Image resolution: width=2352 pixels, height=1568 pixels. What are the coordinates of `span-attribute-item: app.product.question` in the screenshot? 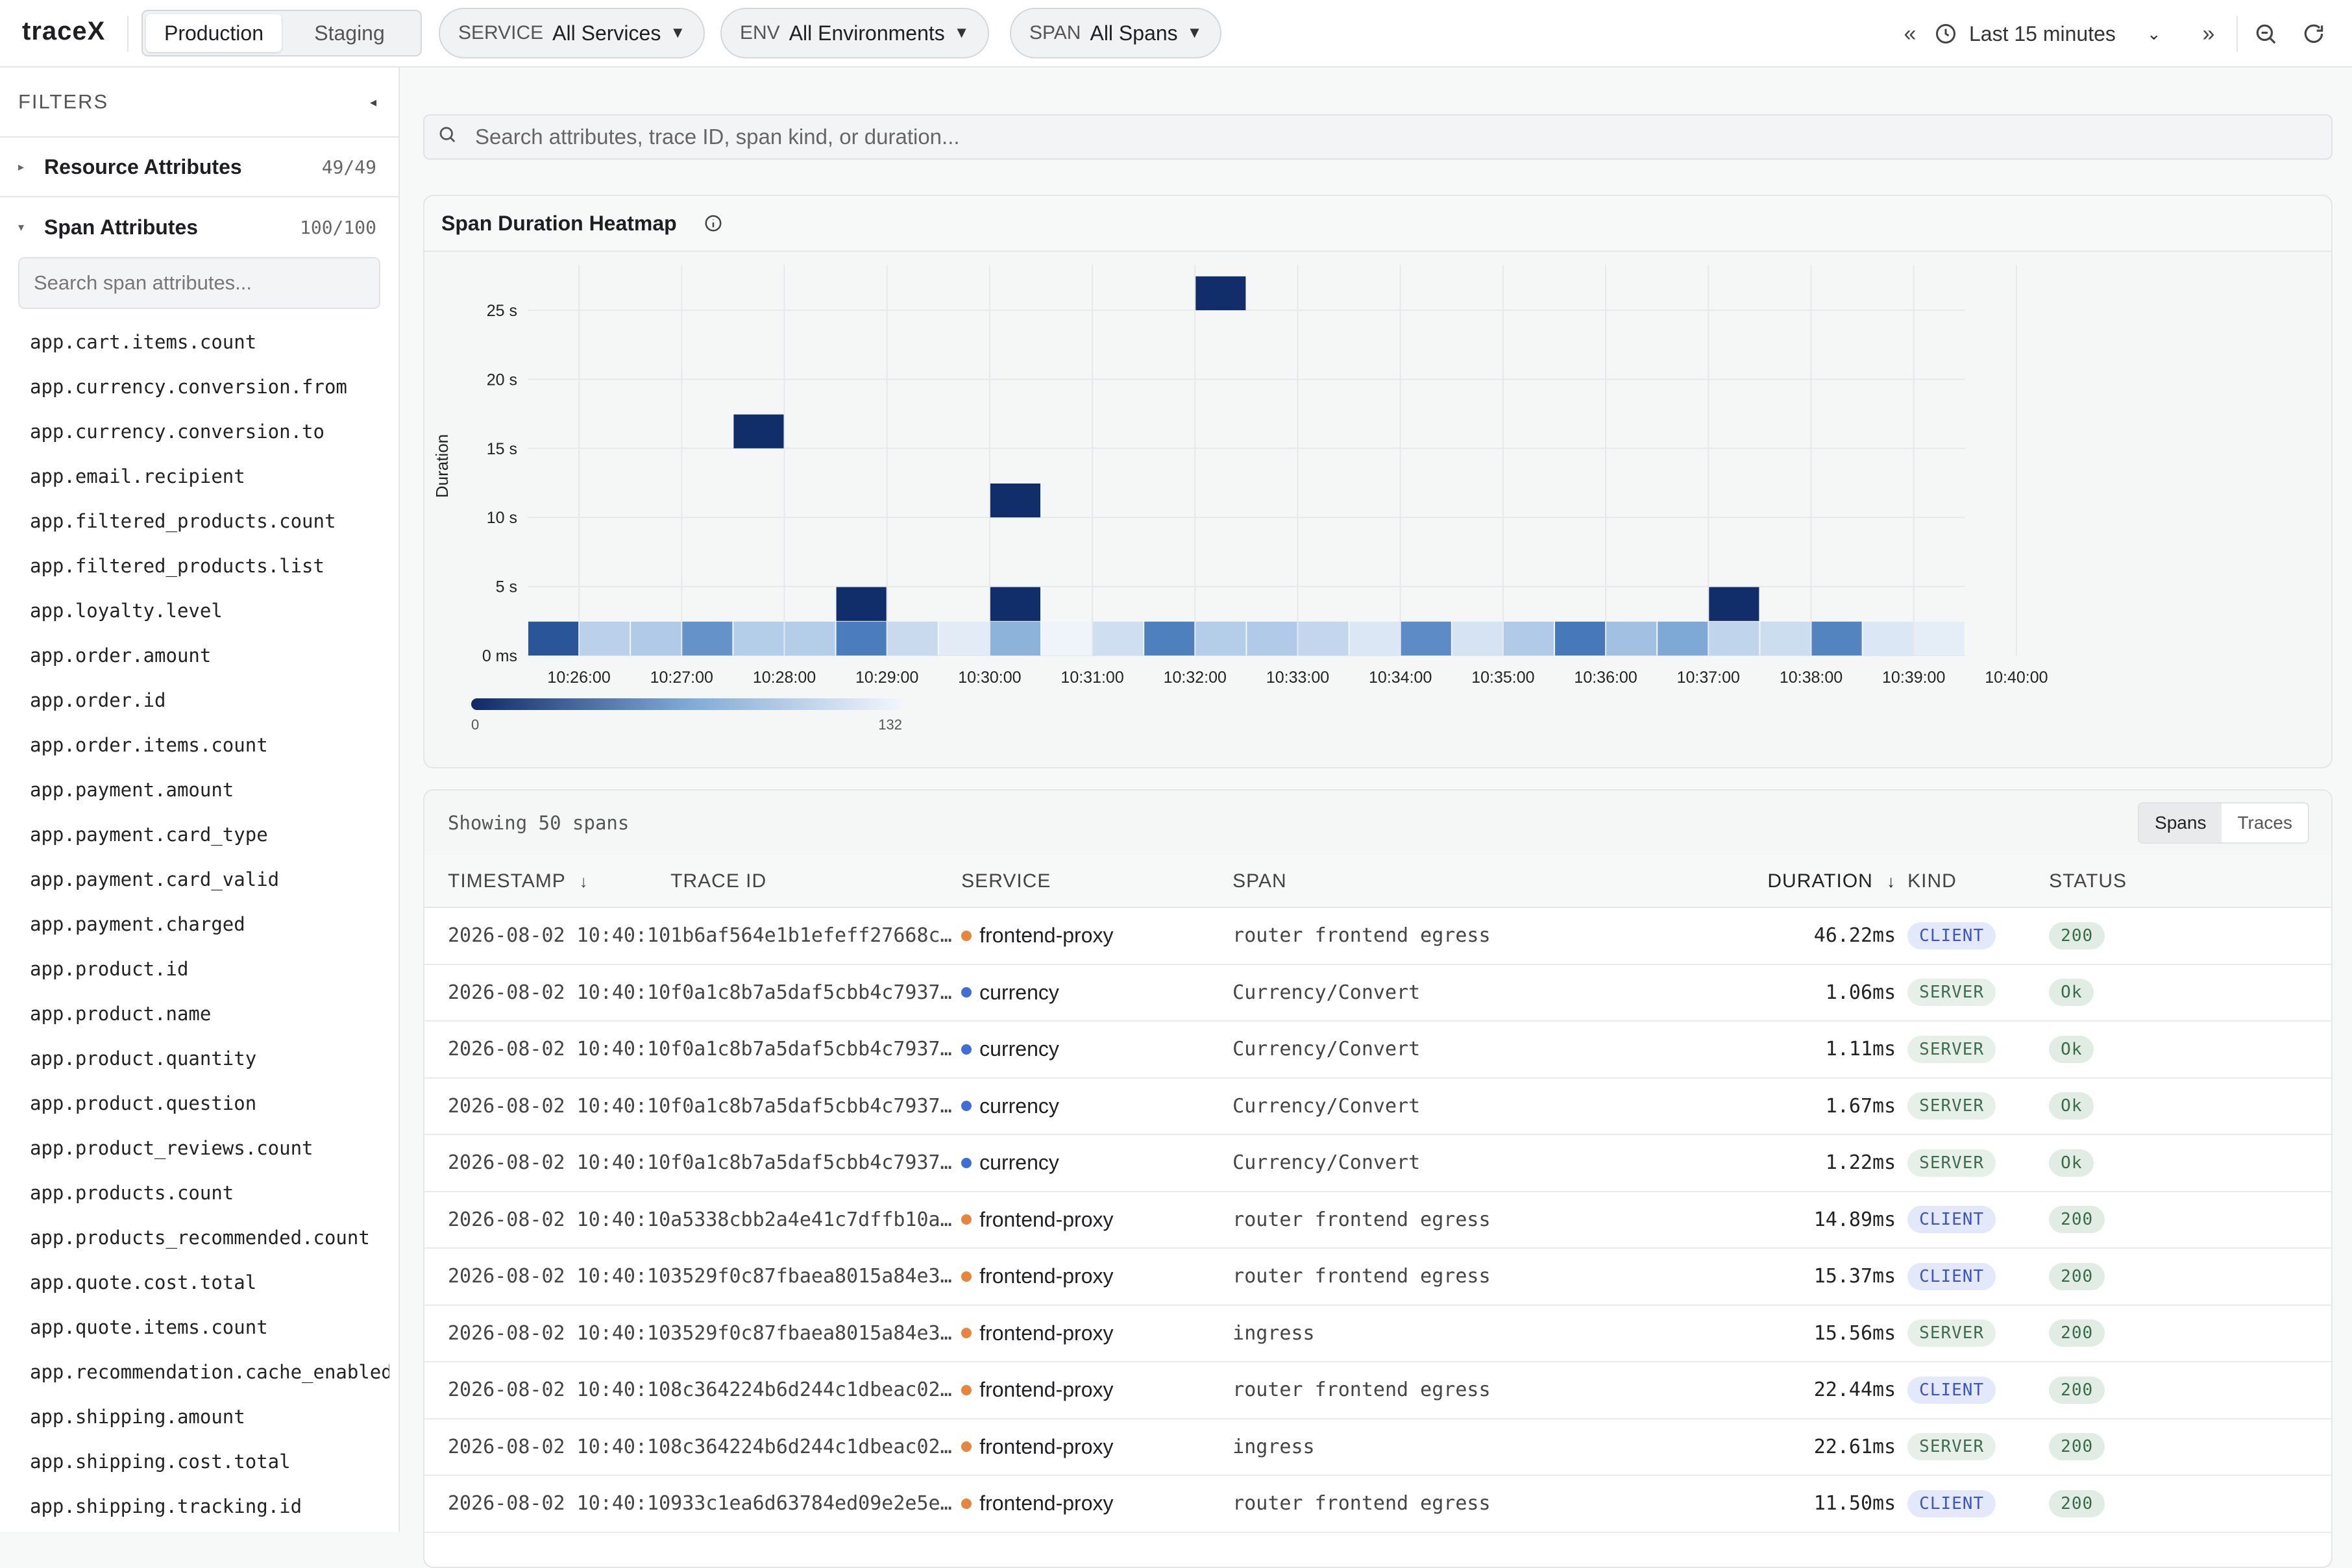 It's located at (143, 1103).